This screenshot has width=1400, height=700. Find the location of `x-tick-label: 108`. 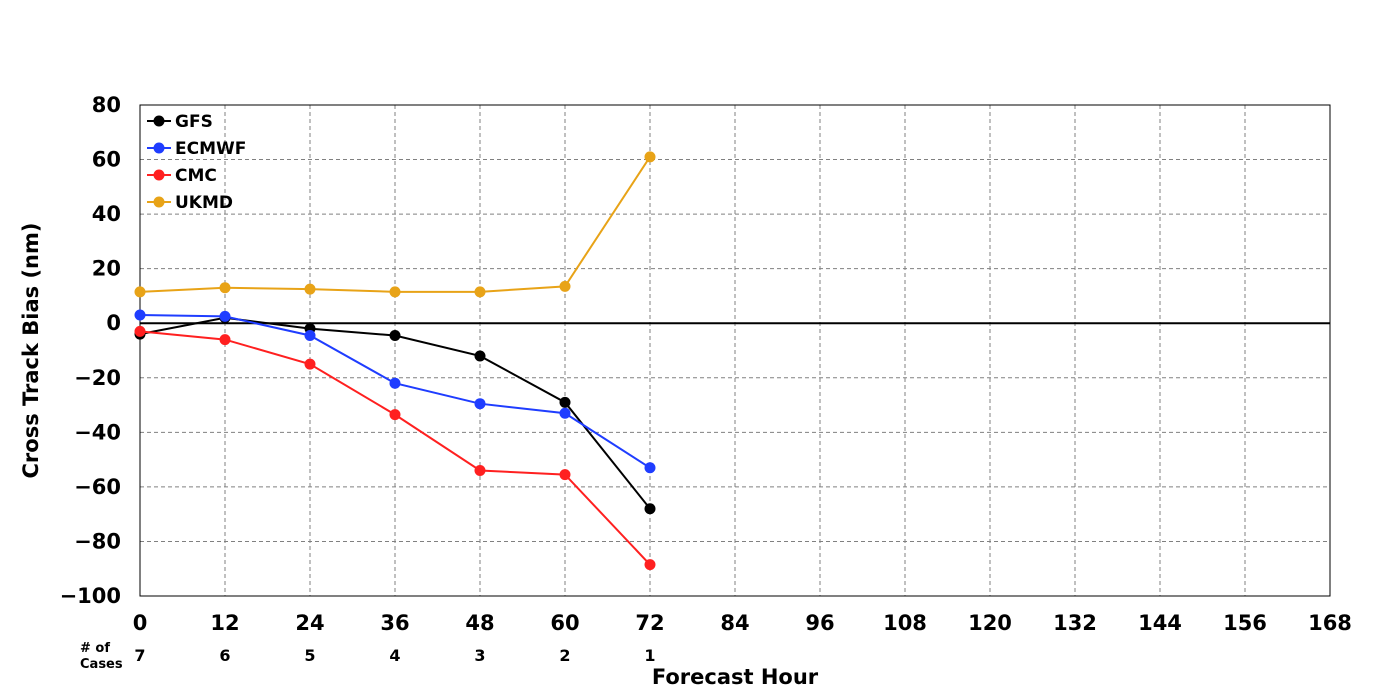

x-tick-label: 108 is located at coordinates (905, 623).